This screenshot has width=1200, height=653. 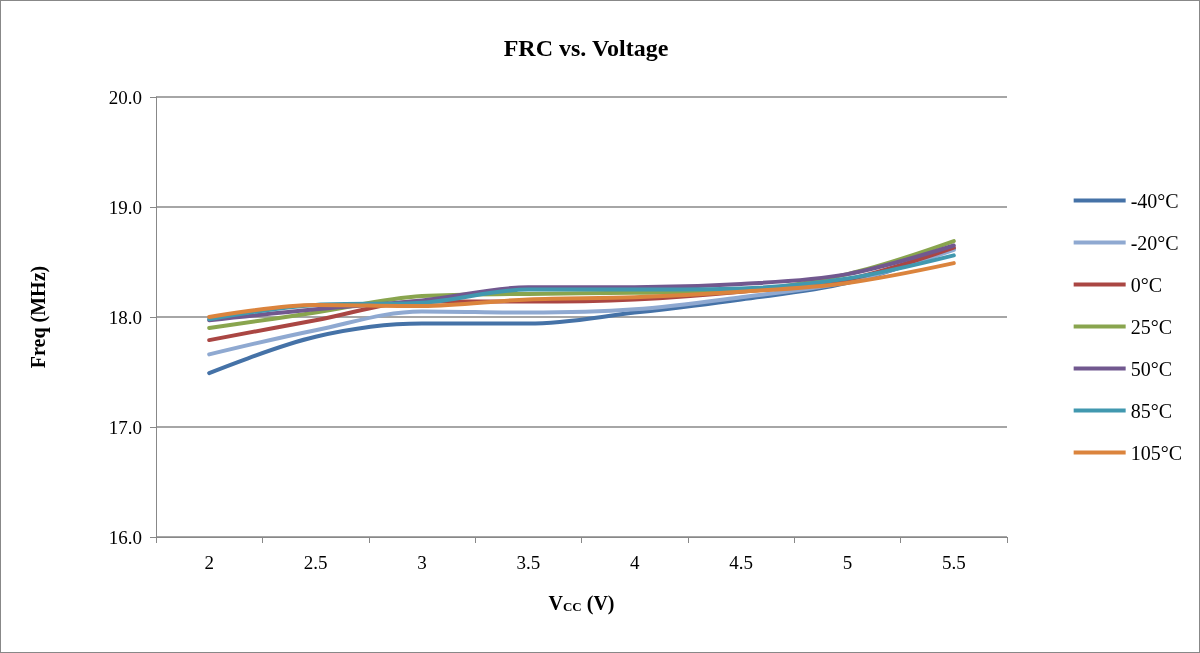 I want to click on x-tick-label: 4, so click(x=634, y=562).